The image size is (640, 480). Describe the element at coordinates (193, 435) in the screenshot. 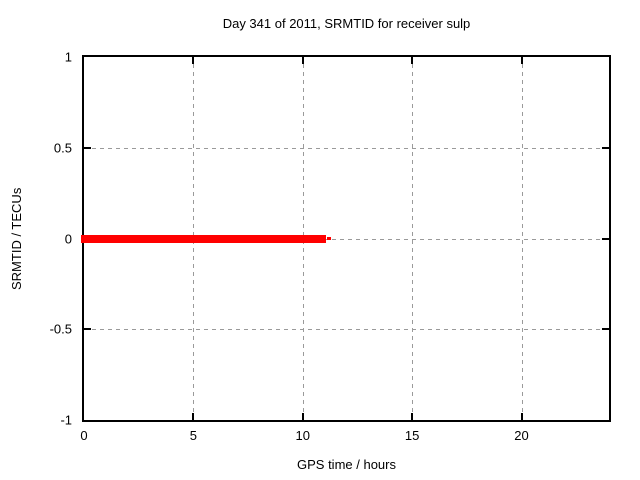

I see `x-tick-label: 5` at that location.